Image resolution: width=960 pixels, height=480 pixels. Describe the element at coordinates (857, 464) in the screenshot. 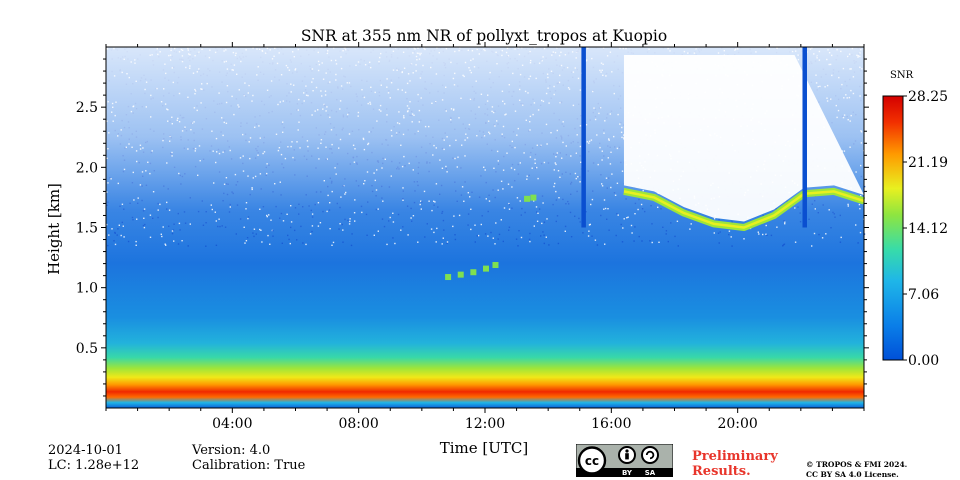

I see `copyright-line-1: © TROPOS & FMI 2024.` at that location.